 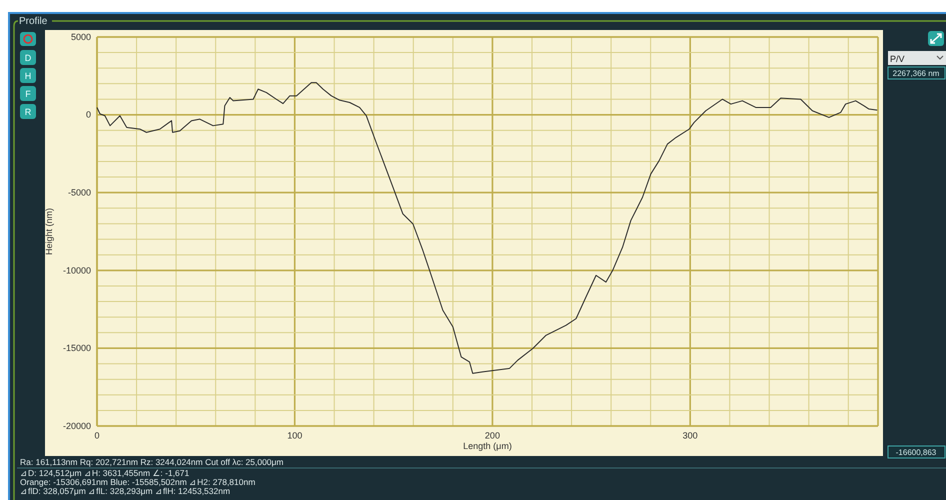 What do you see at coordinates (28, 94) in the screenshot?
I see `text: F` at bounding box center [28, 94].